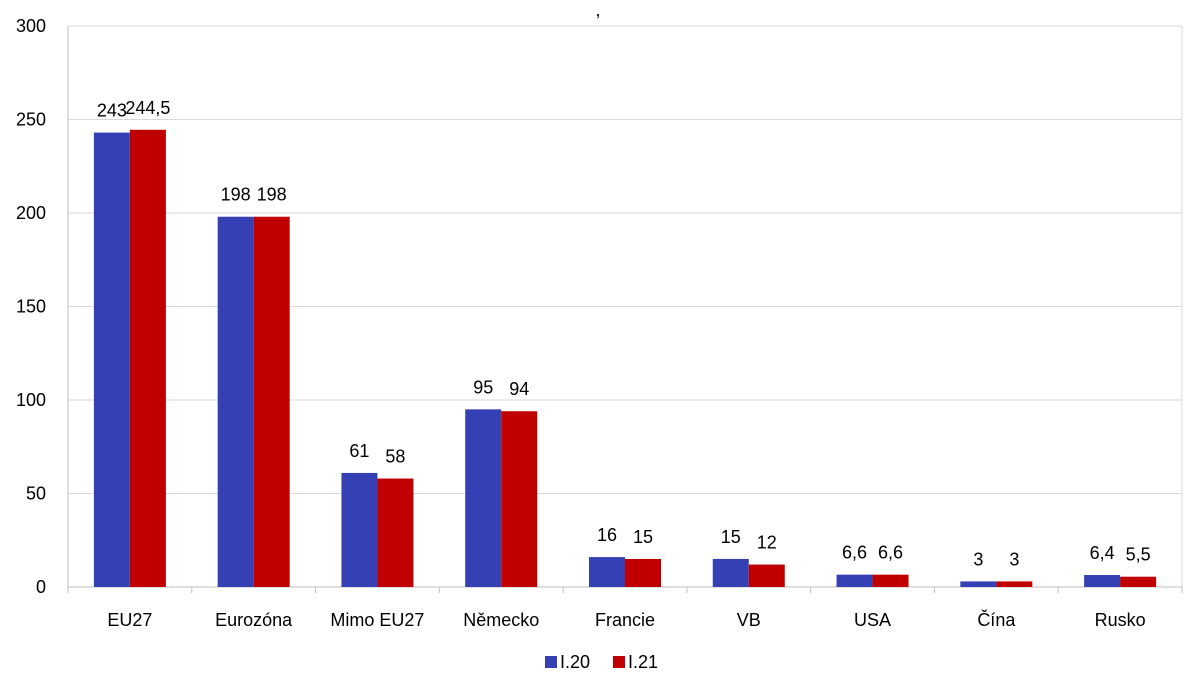 The image size is (1196, 680). I want to click on x-category-label: VB, so click(749, 620).